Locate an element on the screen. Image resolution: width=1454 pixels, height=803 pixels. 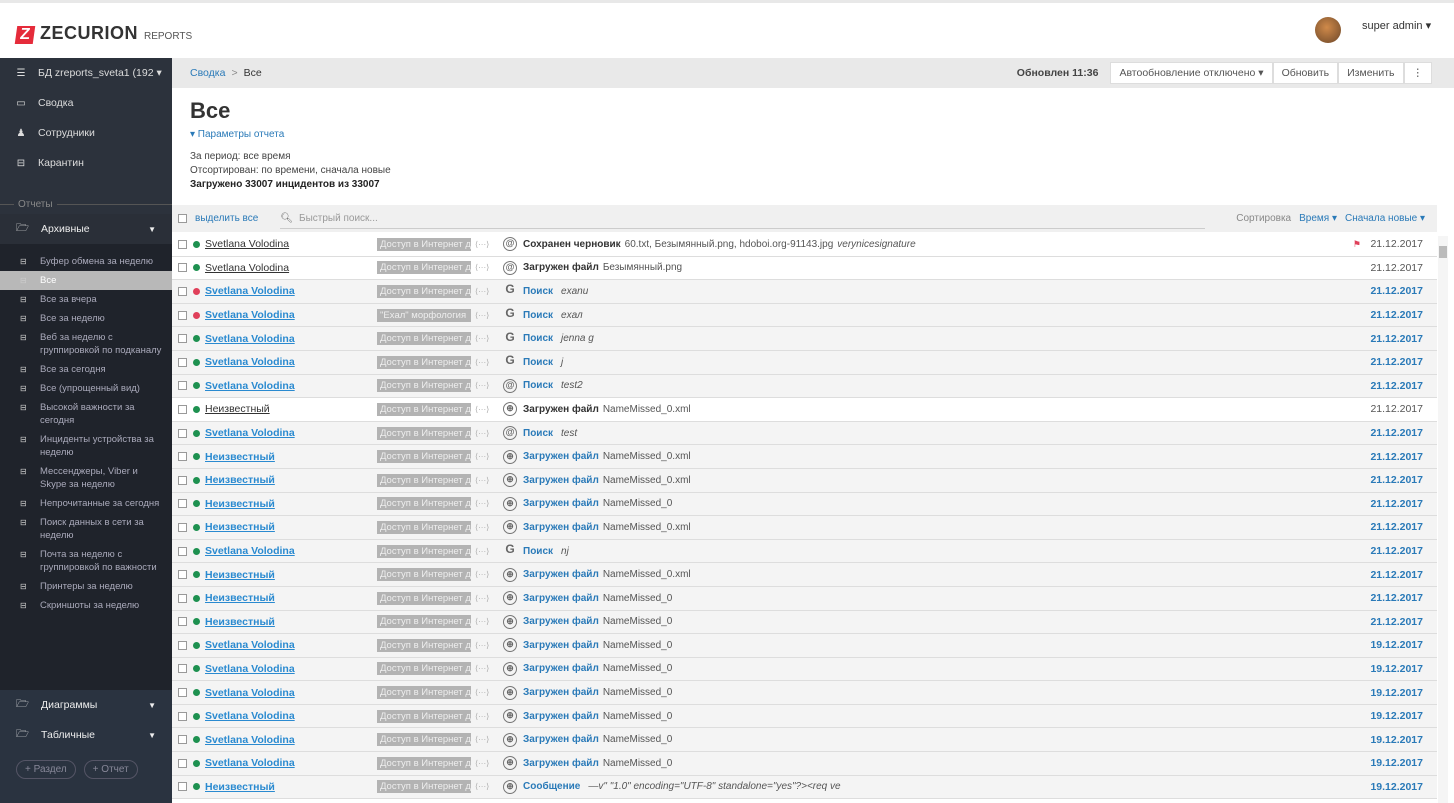
sidebar-report-item: ⊟ Все за сегодня is located at coordinates (86, 369).